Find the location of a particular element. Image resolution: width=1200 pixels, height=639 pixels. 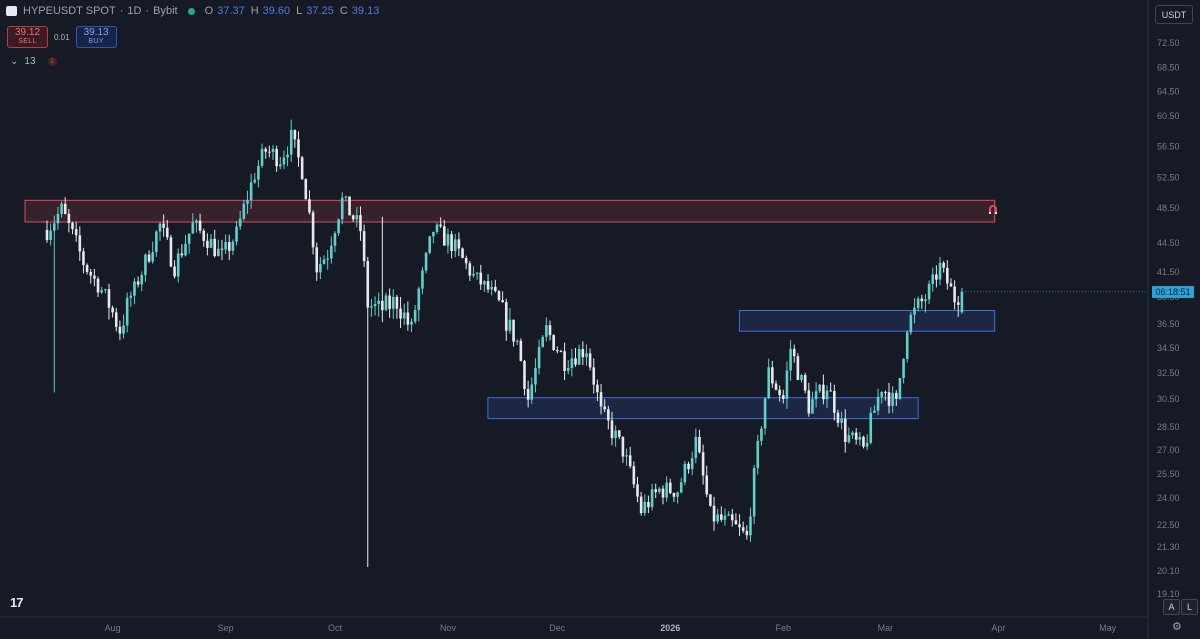

indicators-toggle: ⌄ 13 1 is located at coordinates (33, 61).